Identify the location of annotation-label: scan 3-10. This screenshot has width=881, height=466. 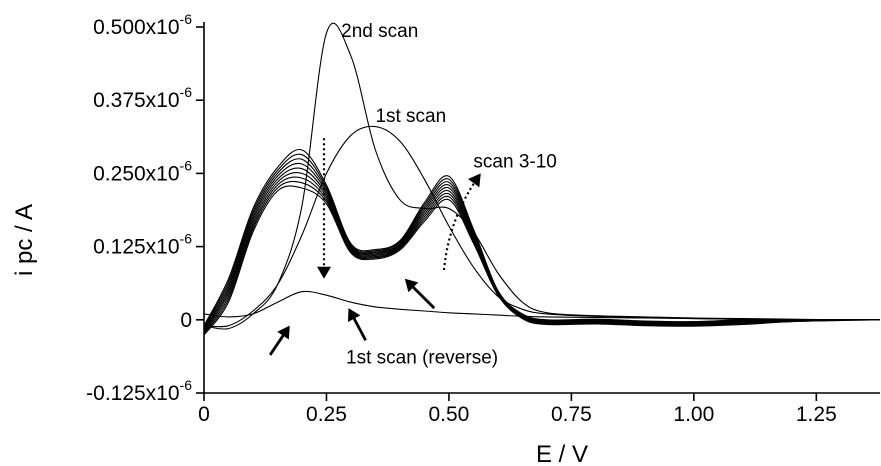
(514, 162).